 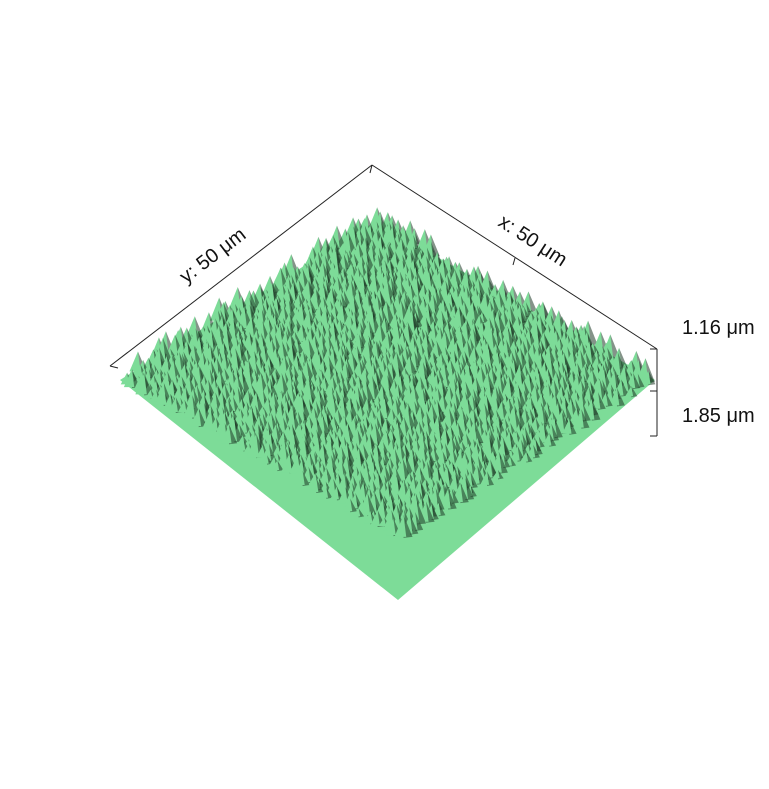 What do you see at coordinates (241, 265) in the screenshot?
I see `y-axis-line` at bounding box center [241, 265].